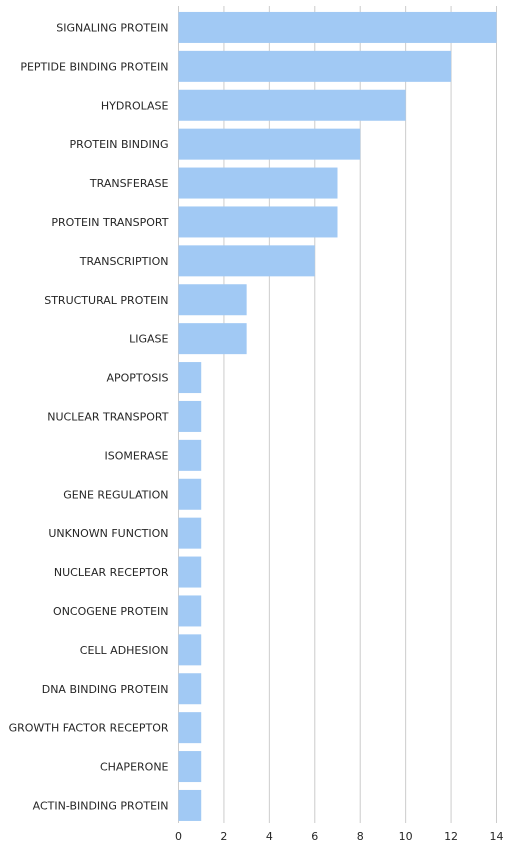 The height and width of the screenshot is (849, 520). What do you see at coordinates (497, 836) in the screenshot?
I see `x-tick-label: 14` at bounding box center [497, 836].